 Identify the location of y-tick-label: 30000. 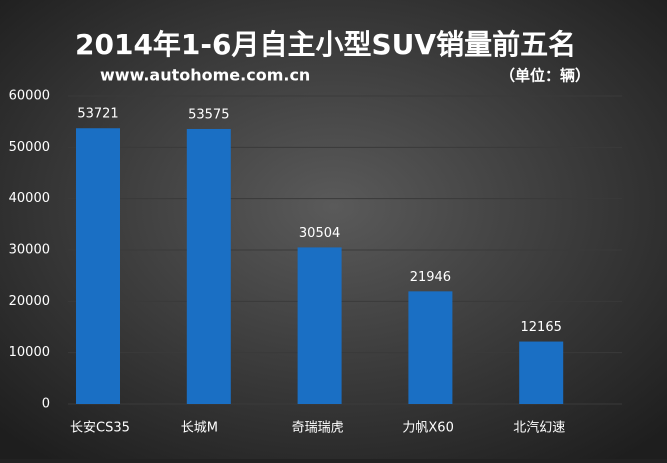
(29, 250).